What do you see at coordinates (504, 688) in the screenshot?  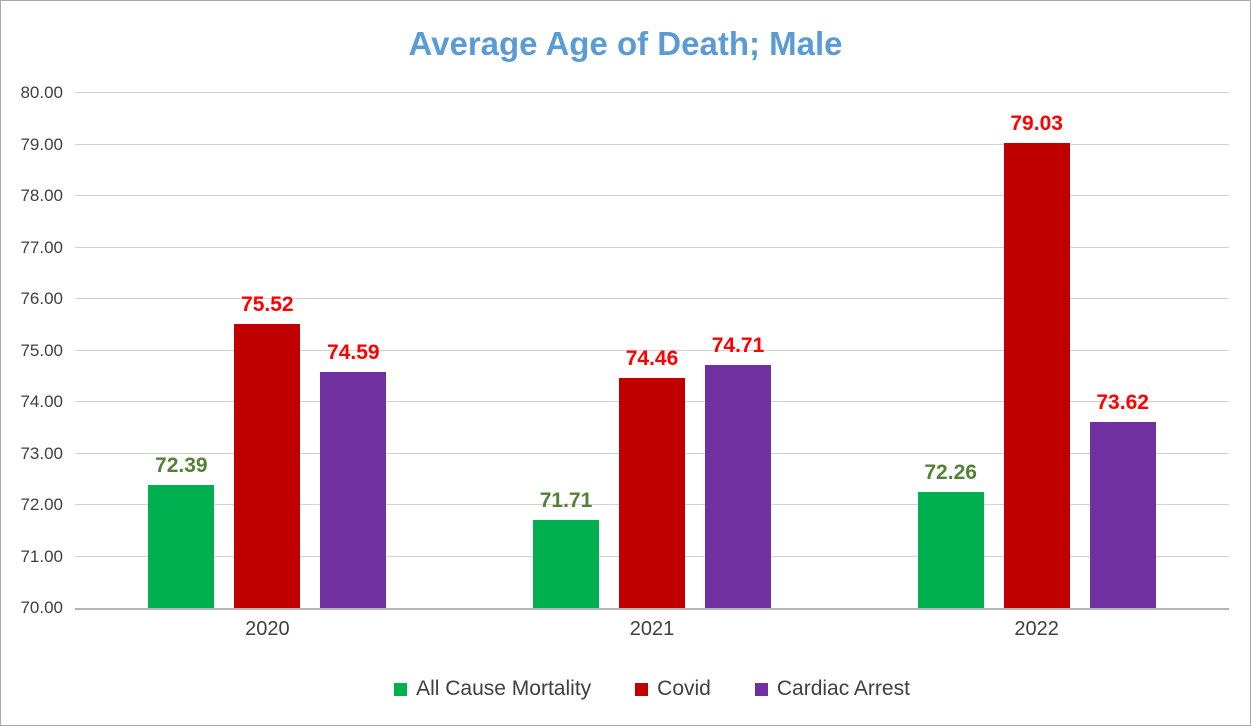 I see `legend-label: All Cause Mortality` at bounding box center [504, 688].